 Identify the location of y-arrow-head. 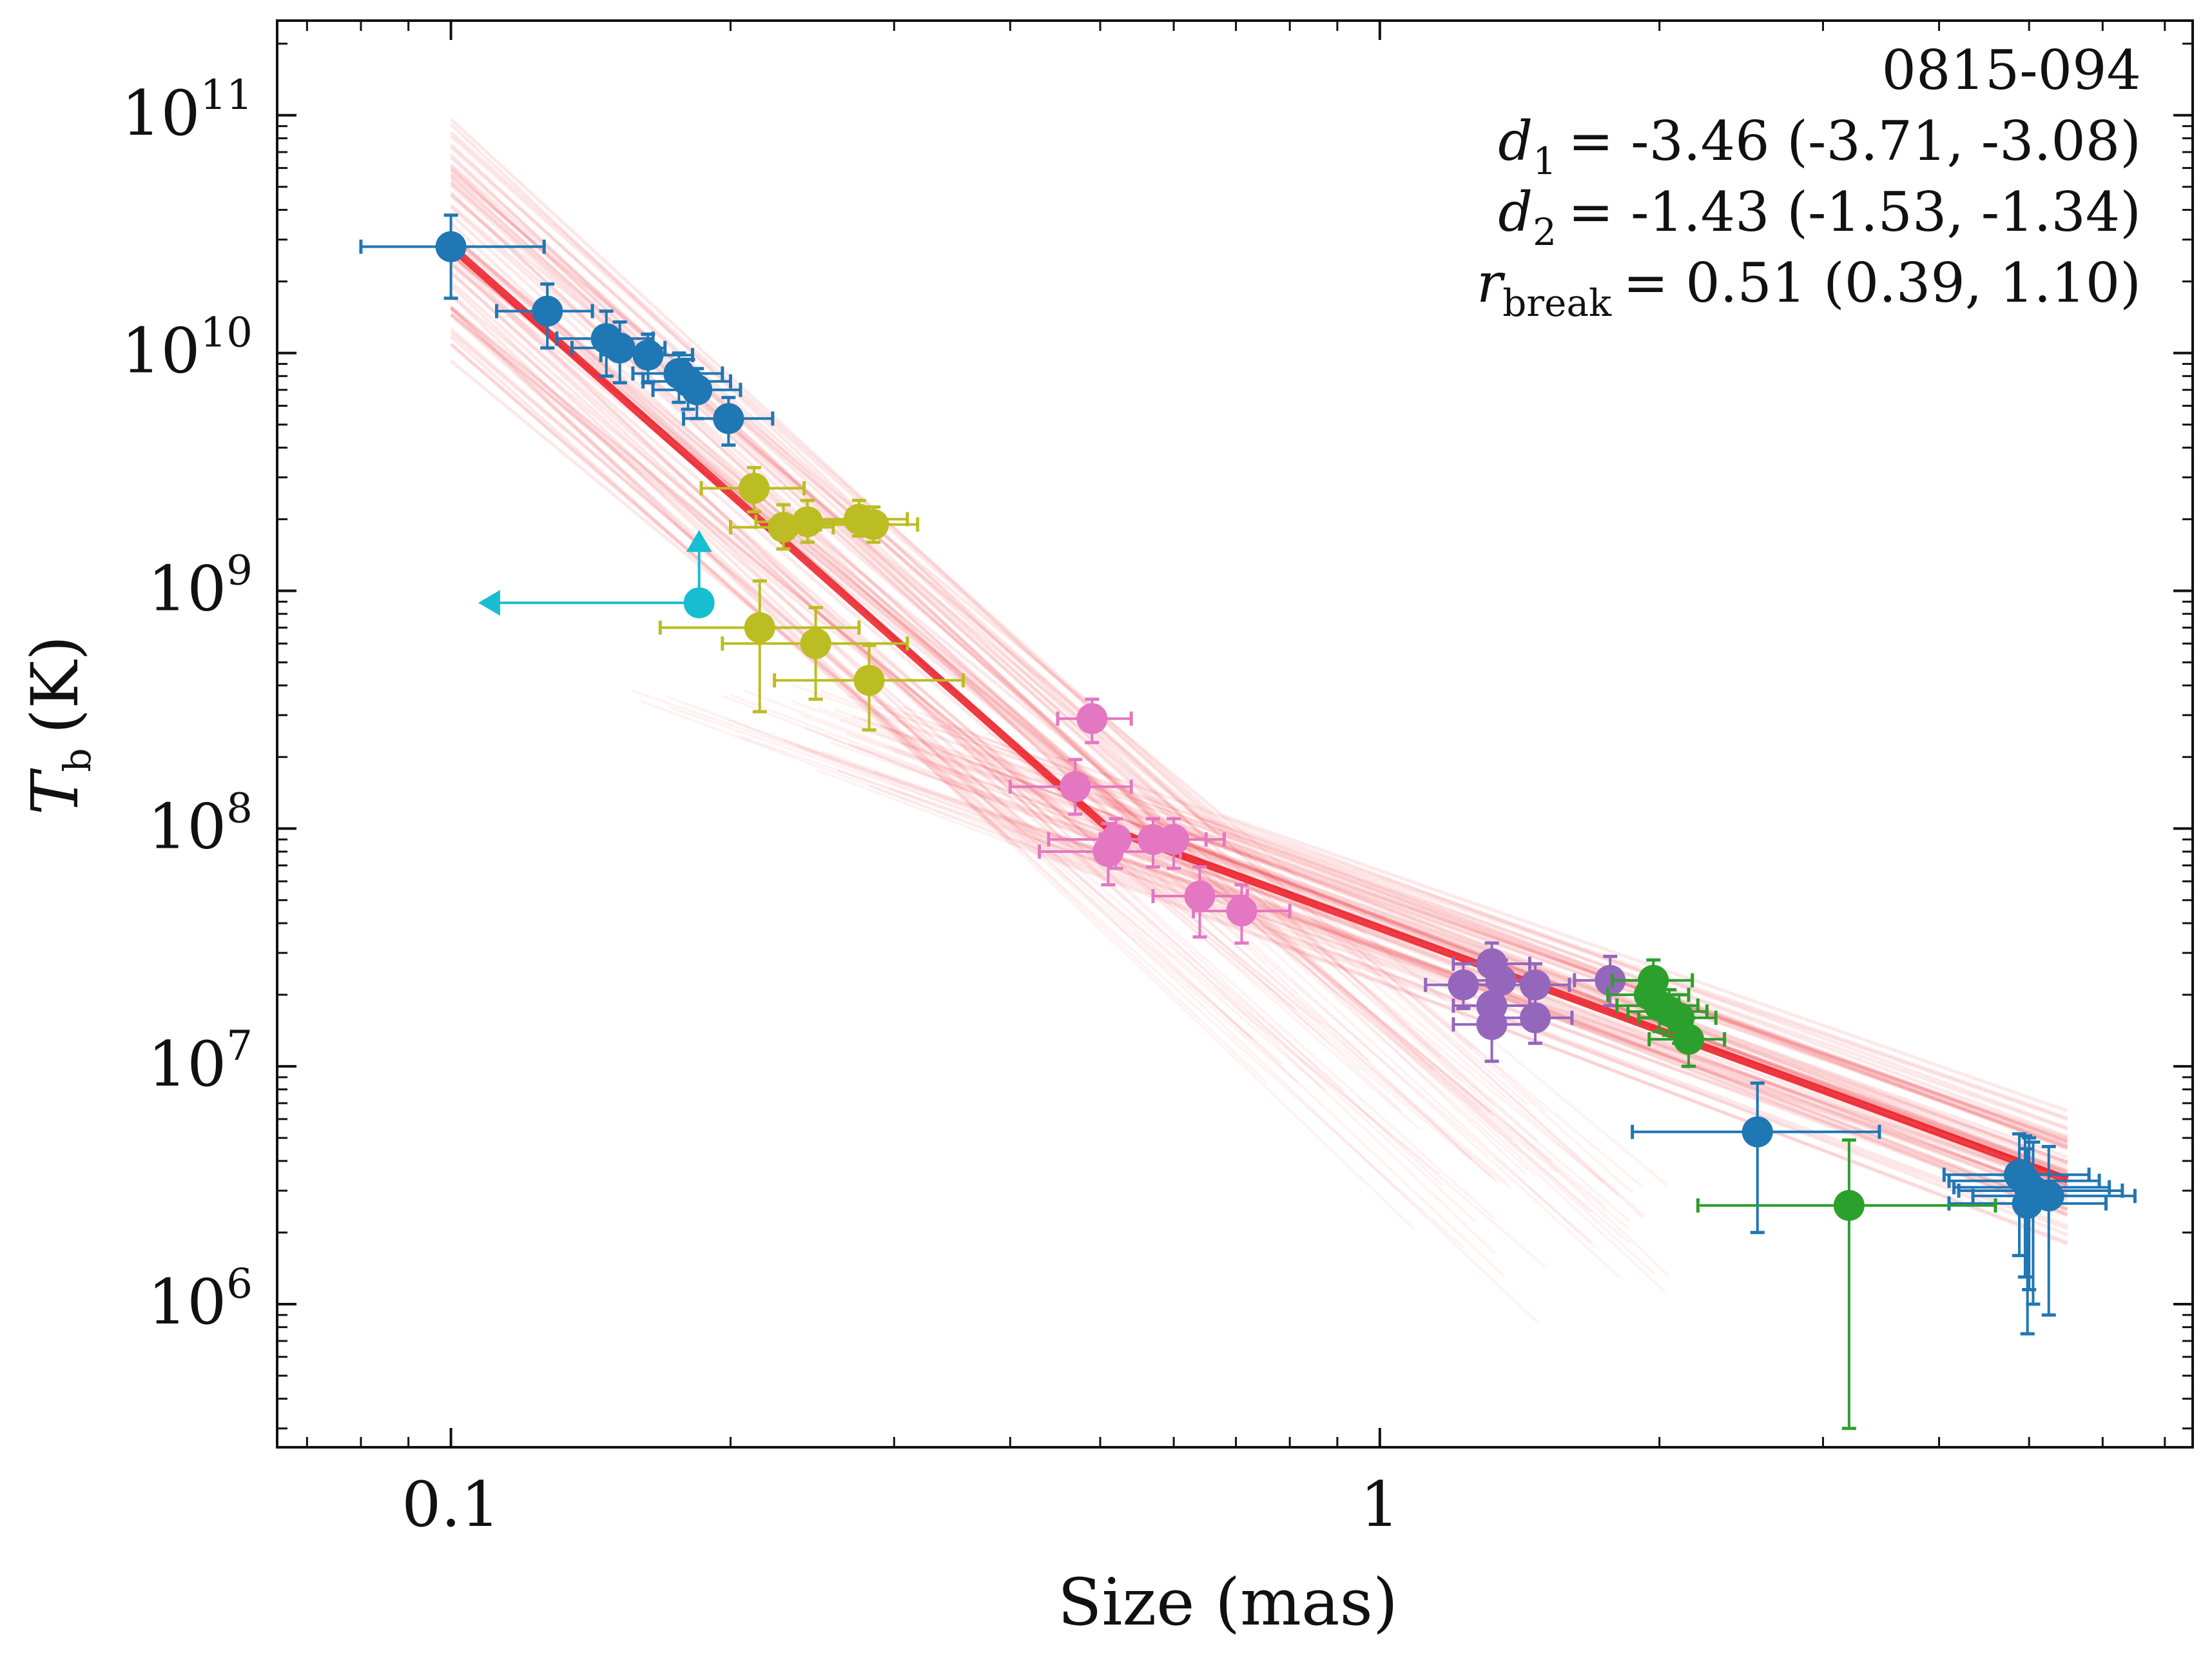
(699, 541).